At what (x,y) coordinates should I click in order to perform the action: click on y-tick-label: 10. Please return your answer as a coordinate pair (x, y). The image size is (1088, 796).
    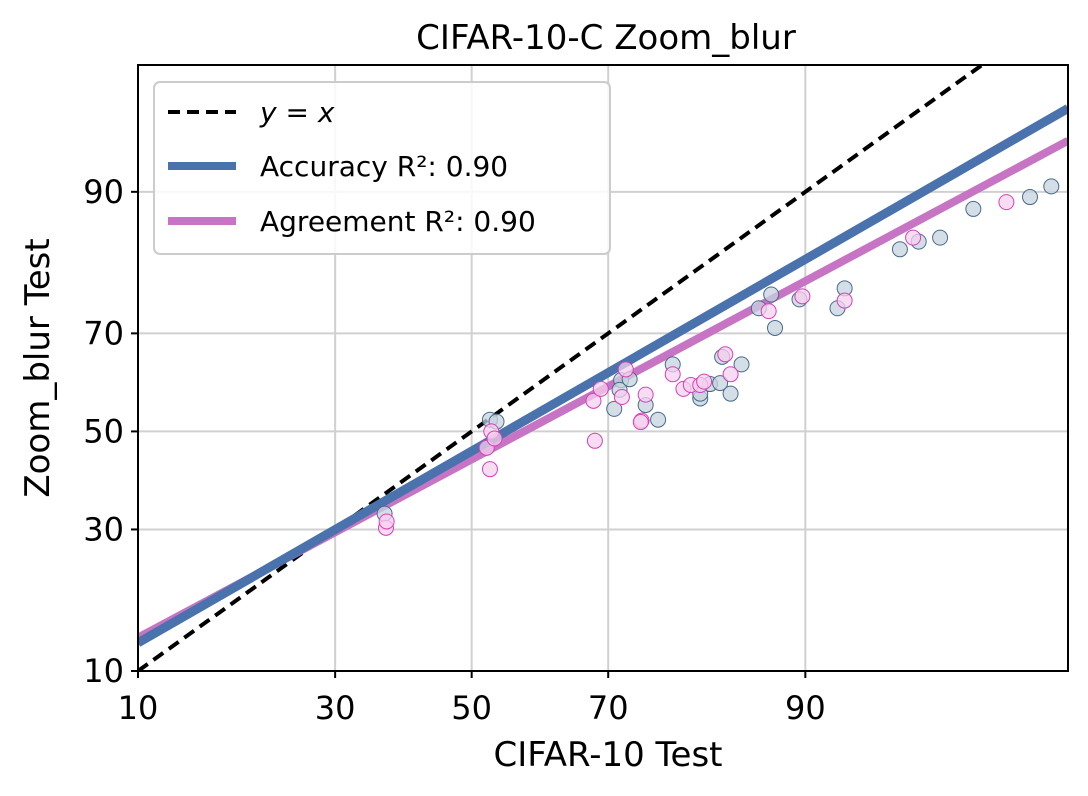
    Looking at the image, I should click on (103, 671).